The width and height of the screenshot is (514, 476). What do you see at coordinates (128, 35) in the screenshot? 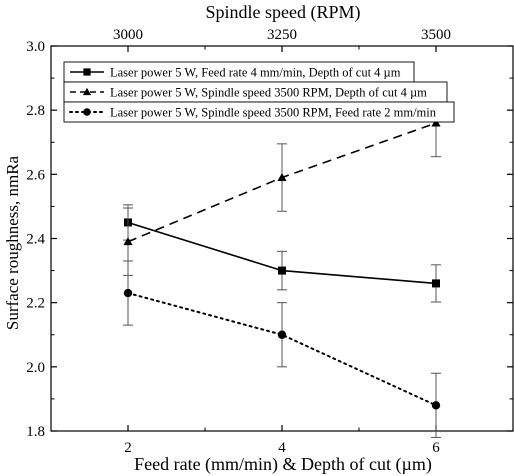
I see `top-tick-label: 3000` at bounding box center [128, 35].